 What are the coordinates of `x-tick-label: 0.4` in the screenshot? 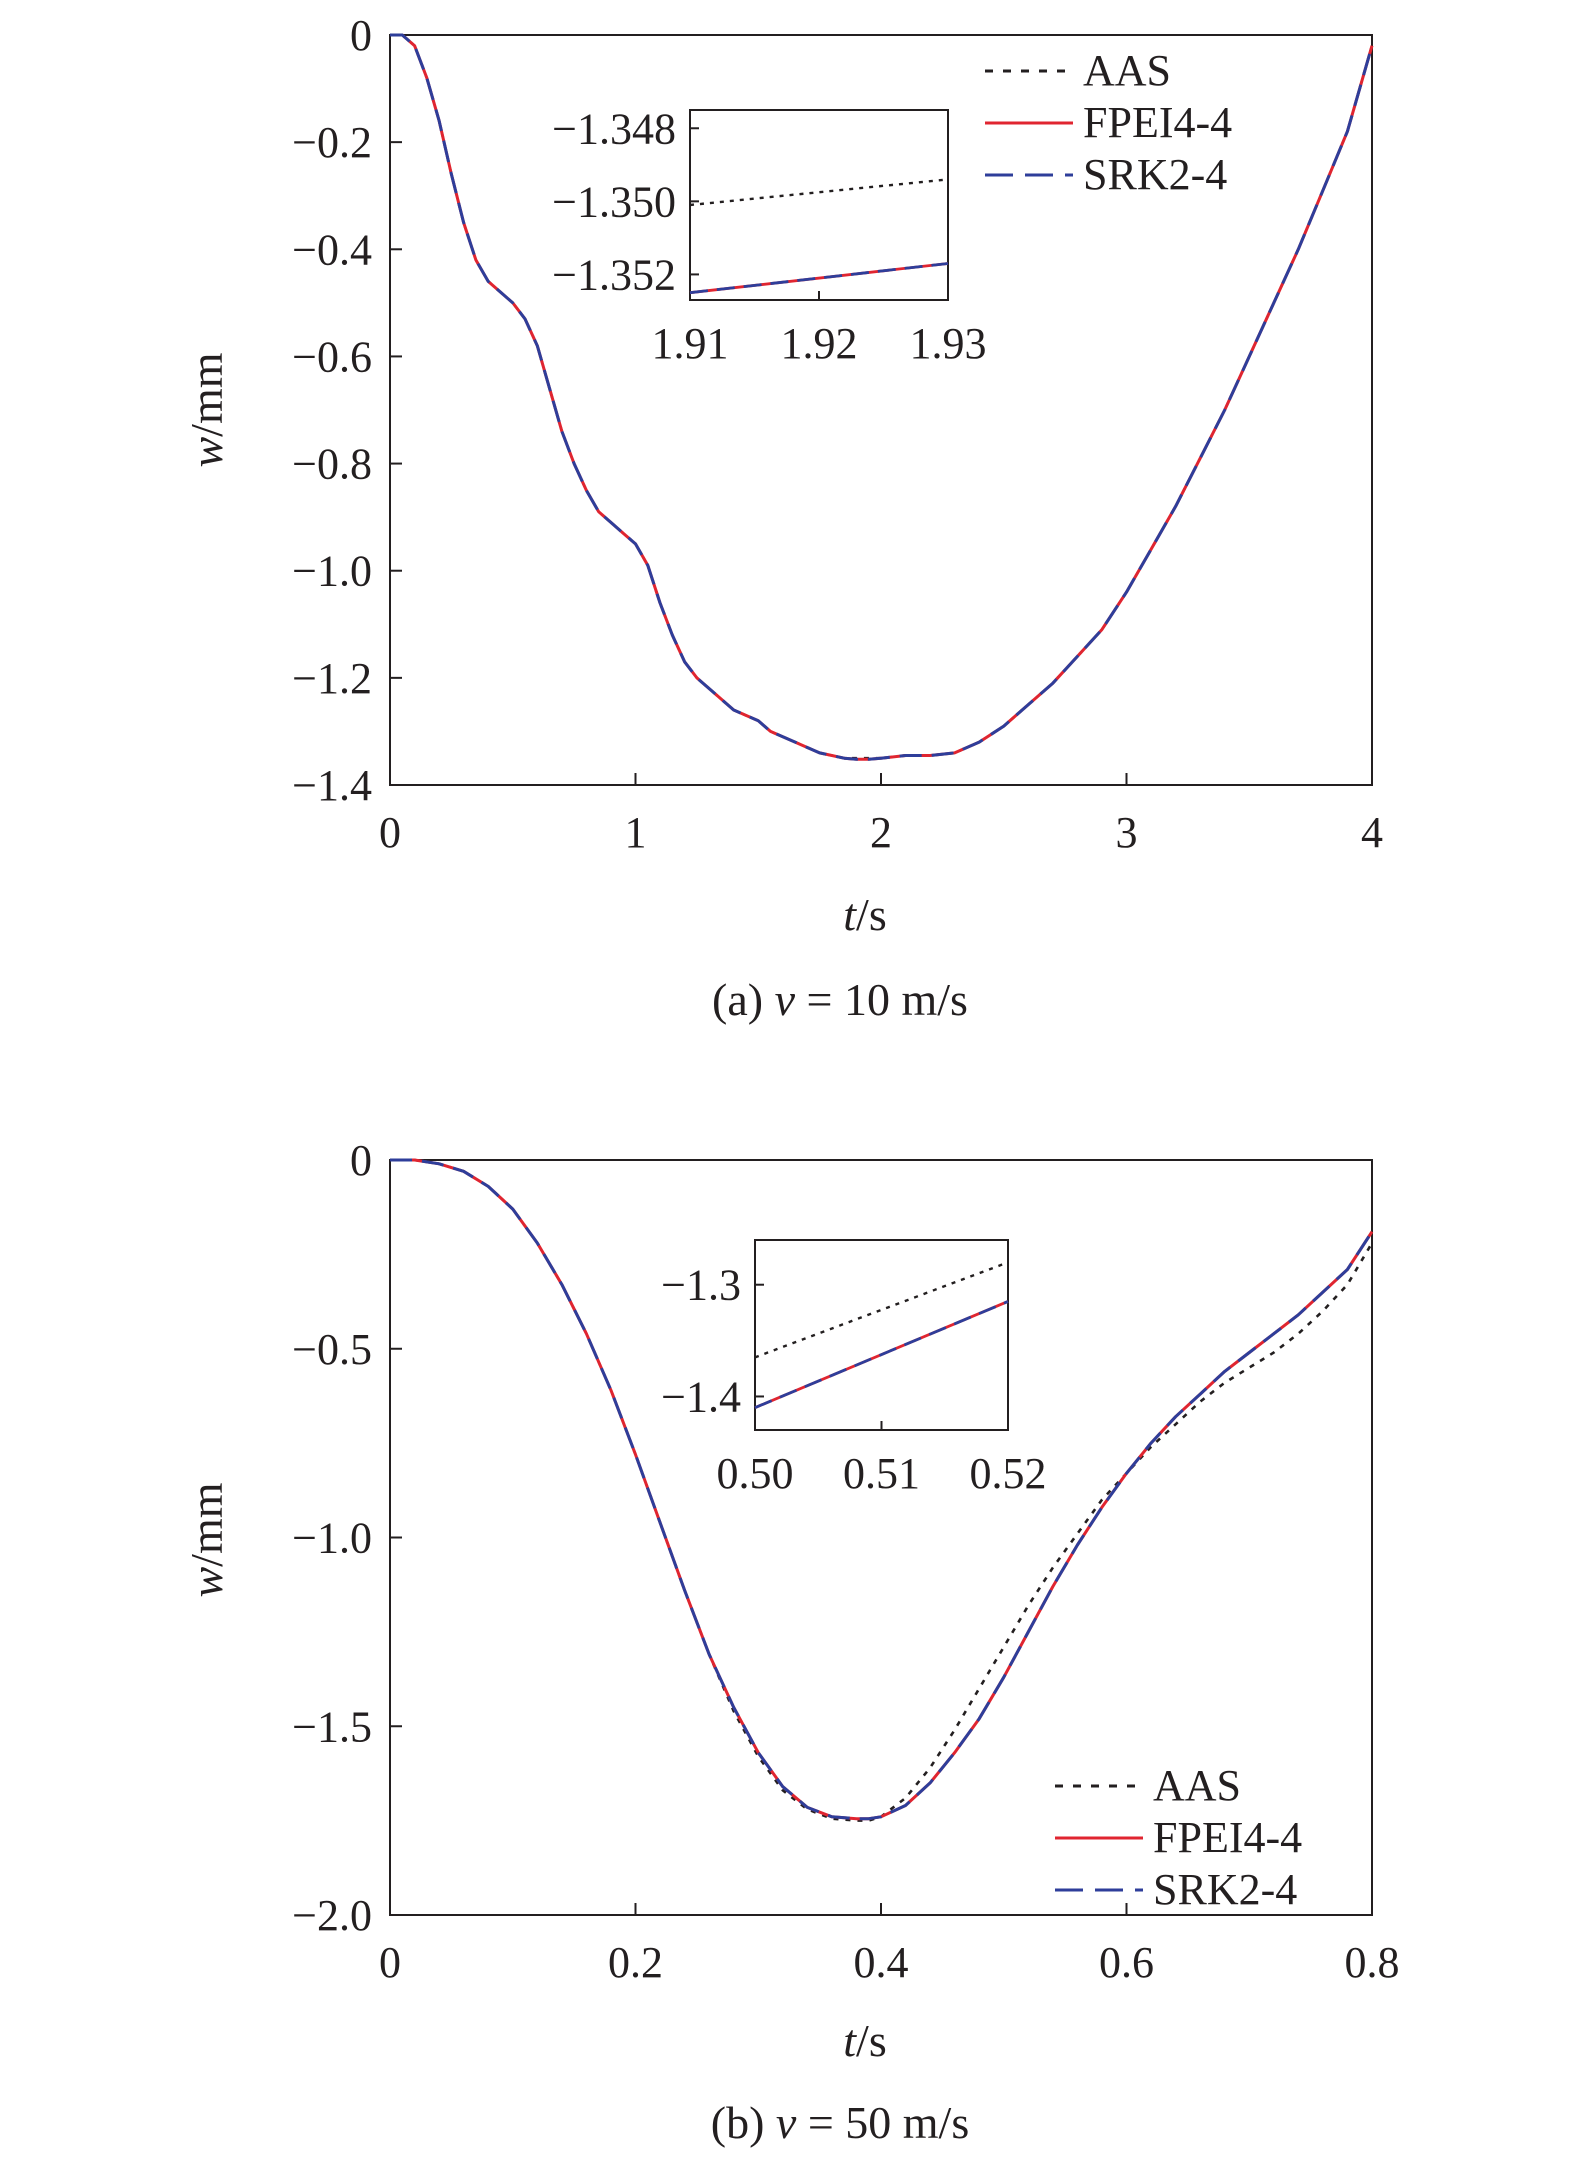 It's located at (881, 1962).